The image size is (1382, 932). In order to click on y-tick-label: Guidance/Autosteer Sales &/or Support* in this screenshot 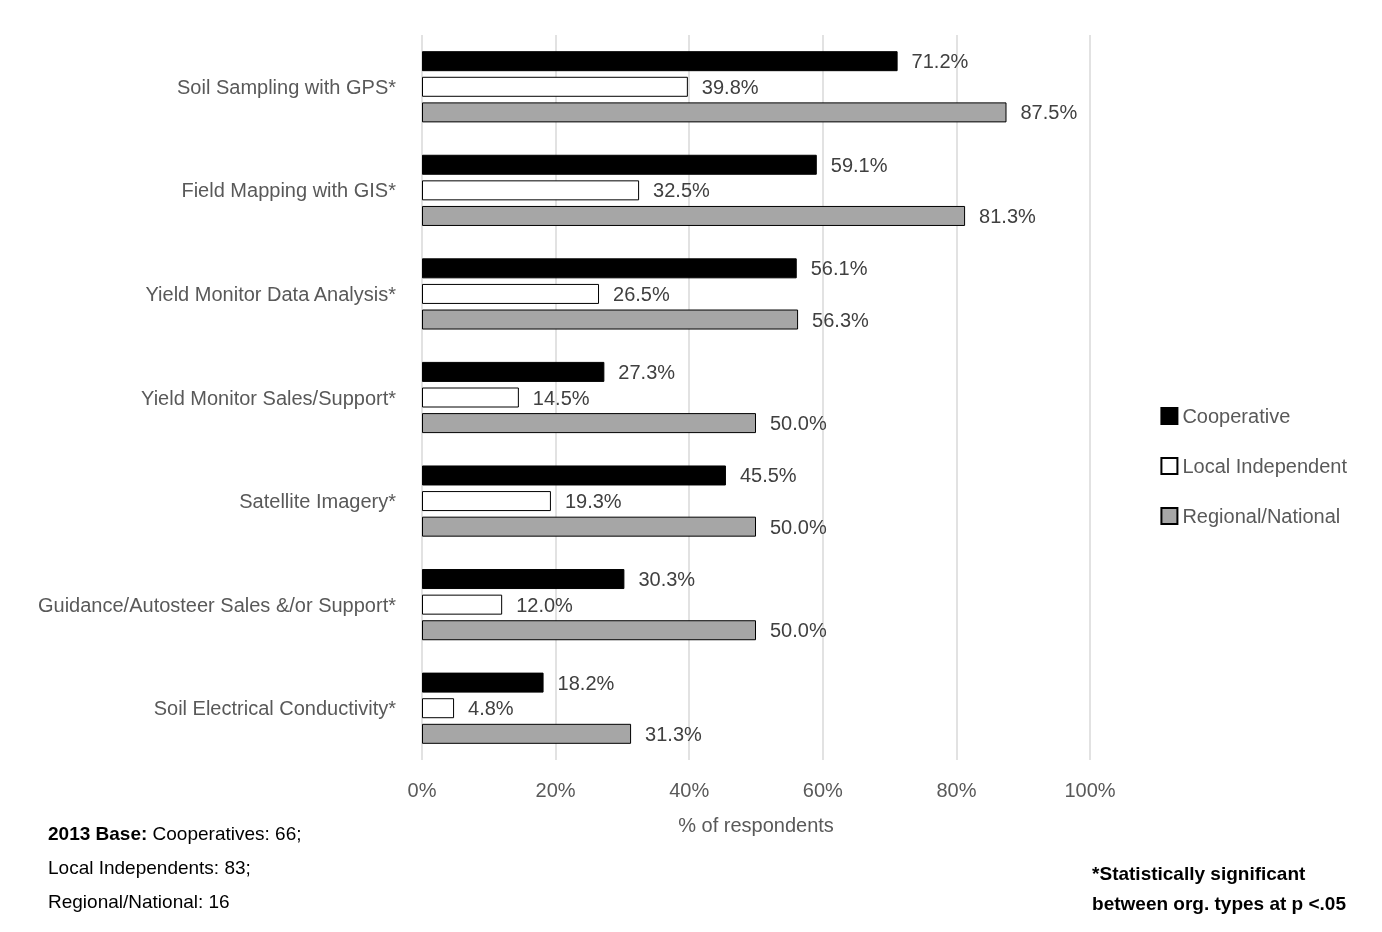, I will do `click(217, 604)`.